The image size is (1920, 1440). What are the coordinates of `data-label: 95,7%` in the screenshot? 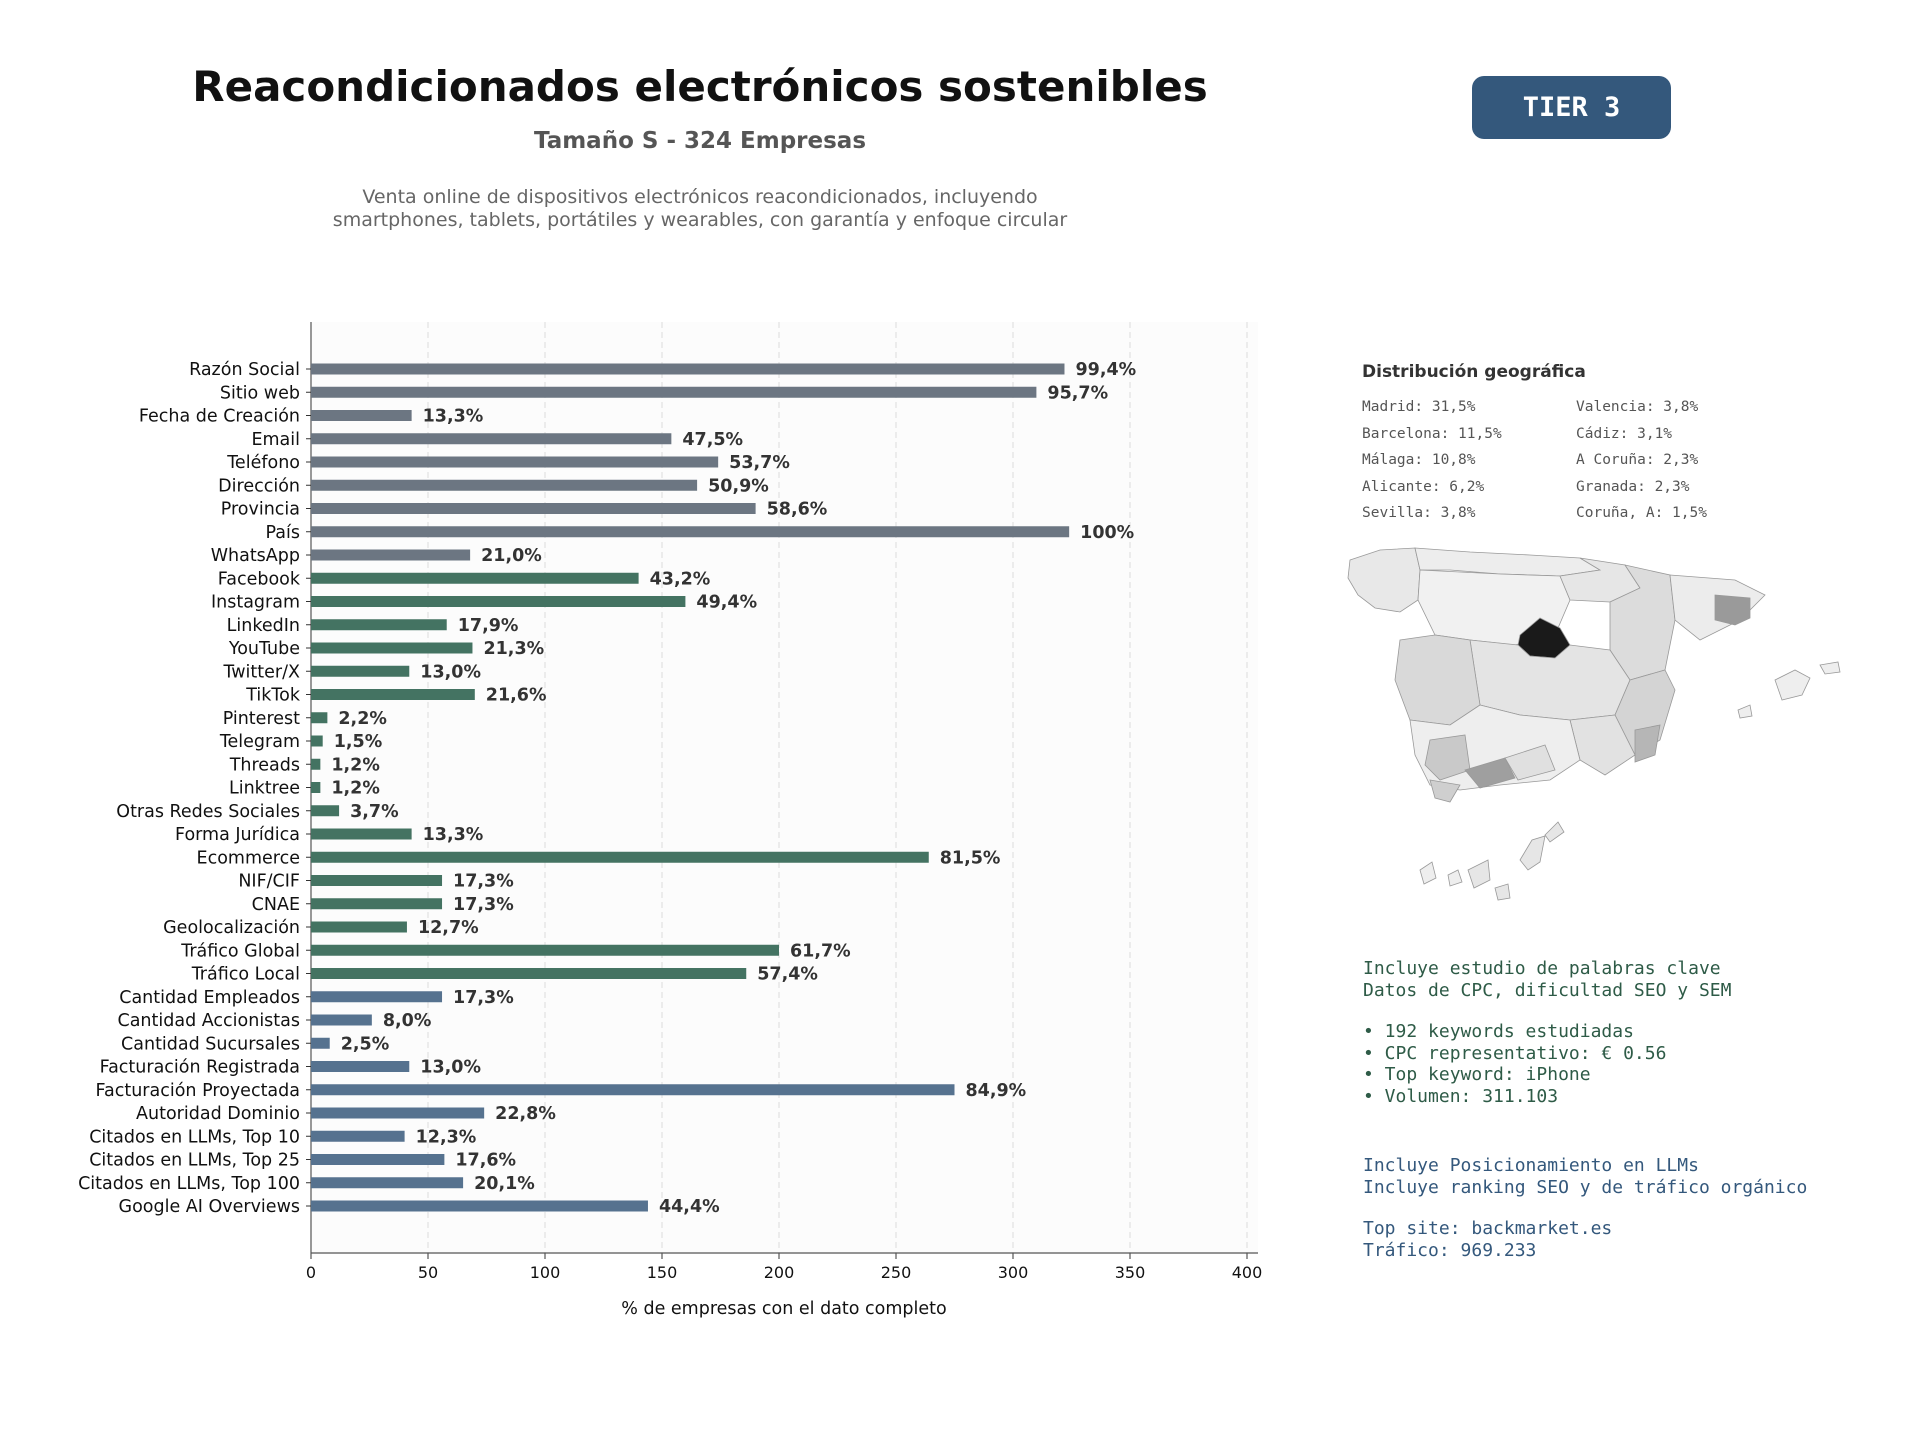 It's located at (1077, 393).